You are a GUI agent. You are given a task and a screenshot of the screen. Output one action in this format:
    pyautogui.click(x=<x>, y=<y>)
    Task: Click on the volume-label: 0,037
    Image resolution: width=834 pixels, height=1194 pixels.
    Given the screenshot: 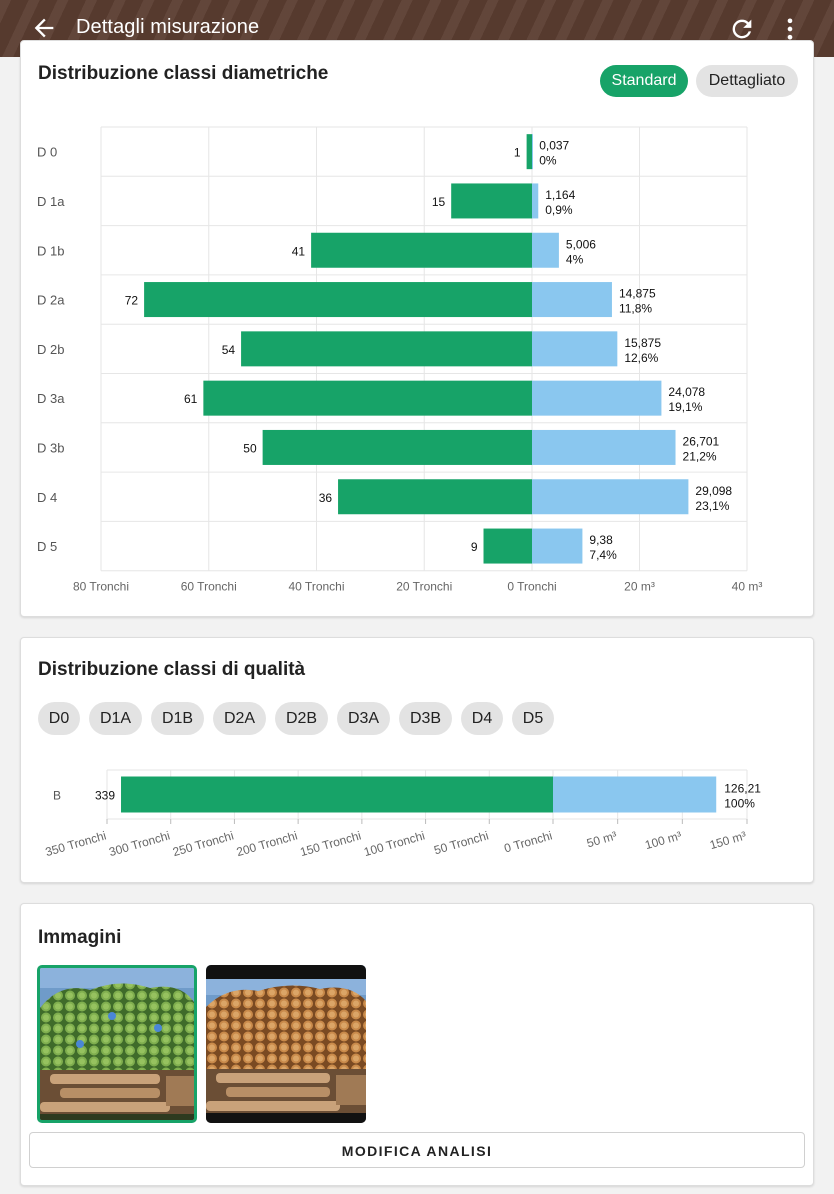 What is the action you would take?
    pyautogui.click(x=554, y=146)
    